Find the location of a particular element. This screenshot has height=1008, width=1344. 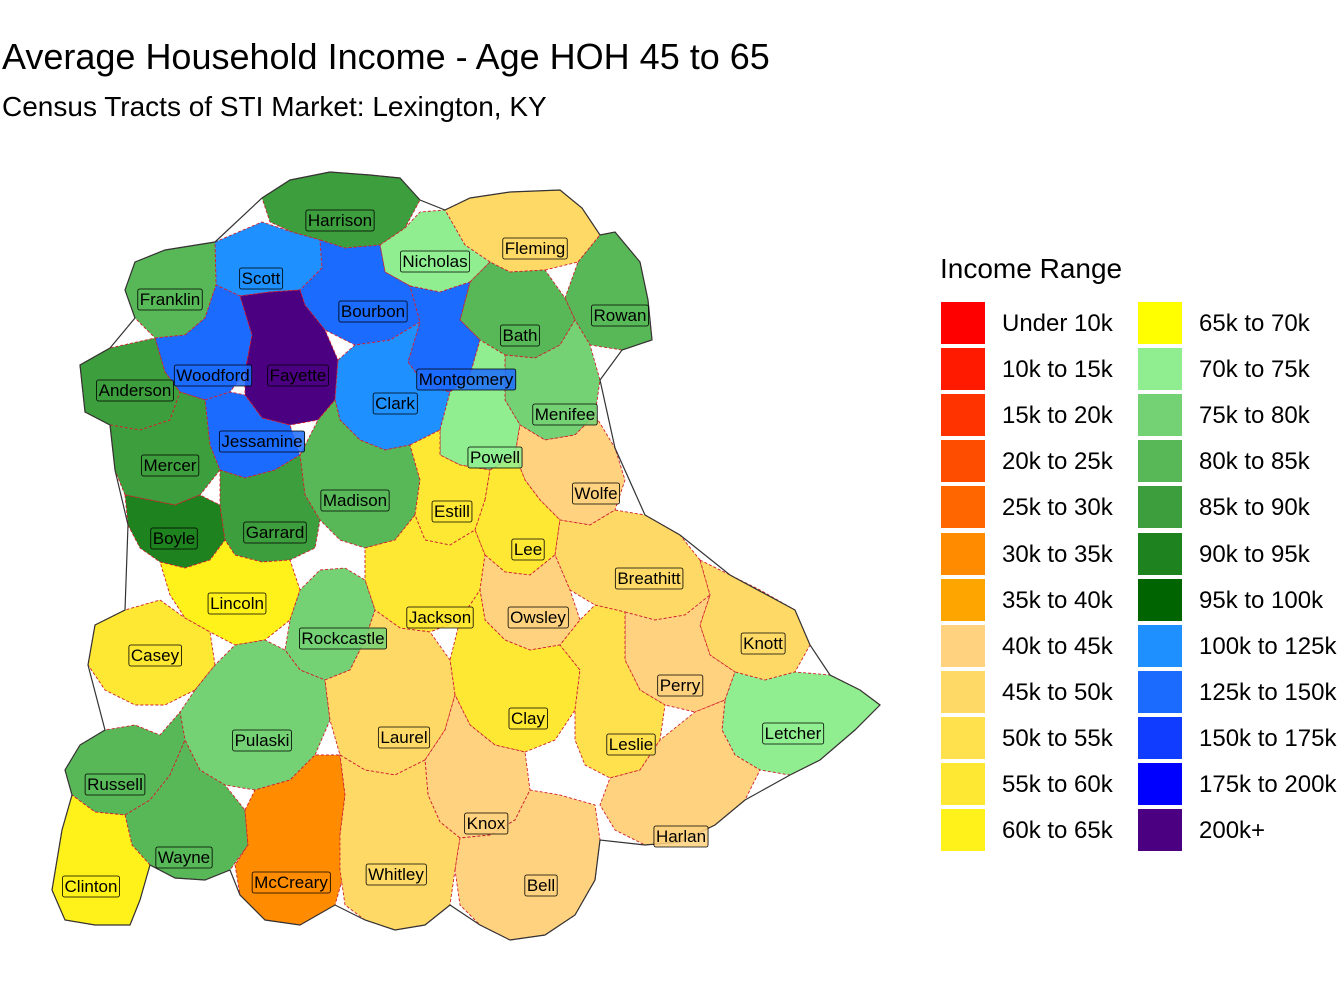

county-label: Menifee is located at coordinates (565, 414).